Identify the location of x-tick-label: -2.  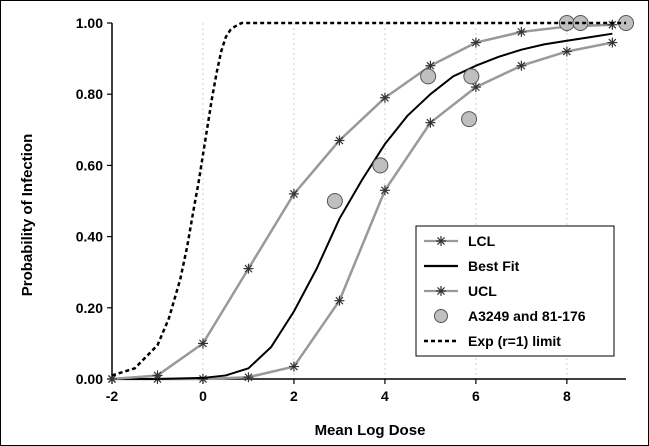
(112, 396).